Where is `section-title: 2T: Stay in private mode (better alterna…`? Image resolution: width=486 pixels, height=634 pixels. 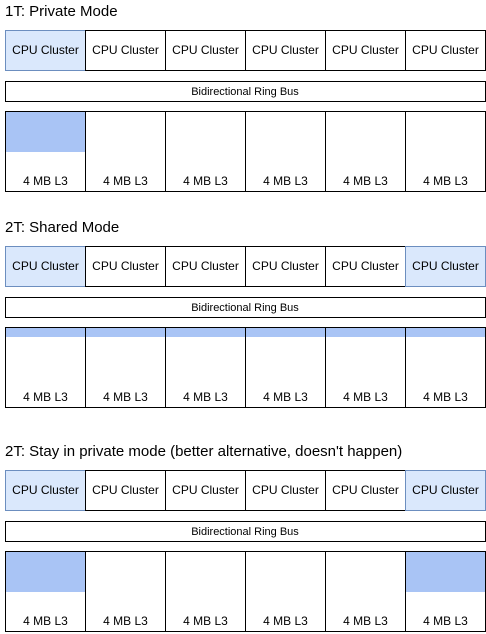
section-title: 2T: Stay in private mode (better alterna… is located at coordinates (203, 451).